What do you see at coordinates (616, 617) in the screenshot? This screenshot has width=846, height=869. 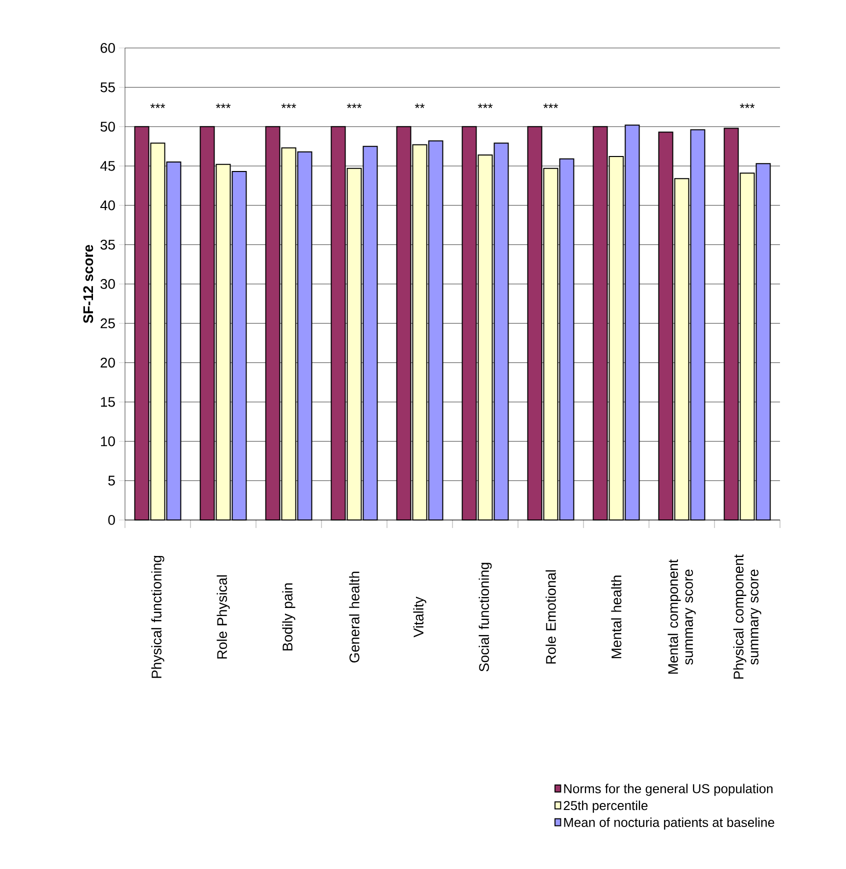 I see `x-tick-label: Mental health` at bounding box center [616, 617].